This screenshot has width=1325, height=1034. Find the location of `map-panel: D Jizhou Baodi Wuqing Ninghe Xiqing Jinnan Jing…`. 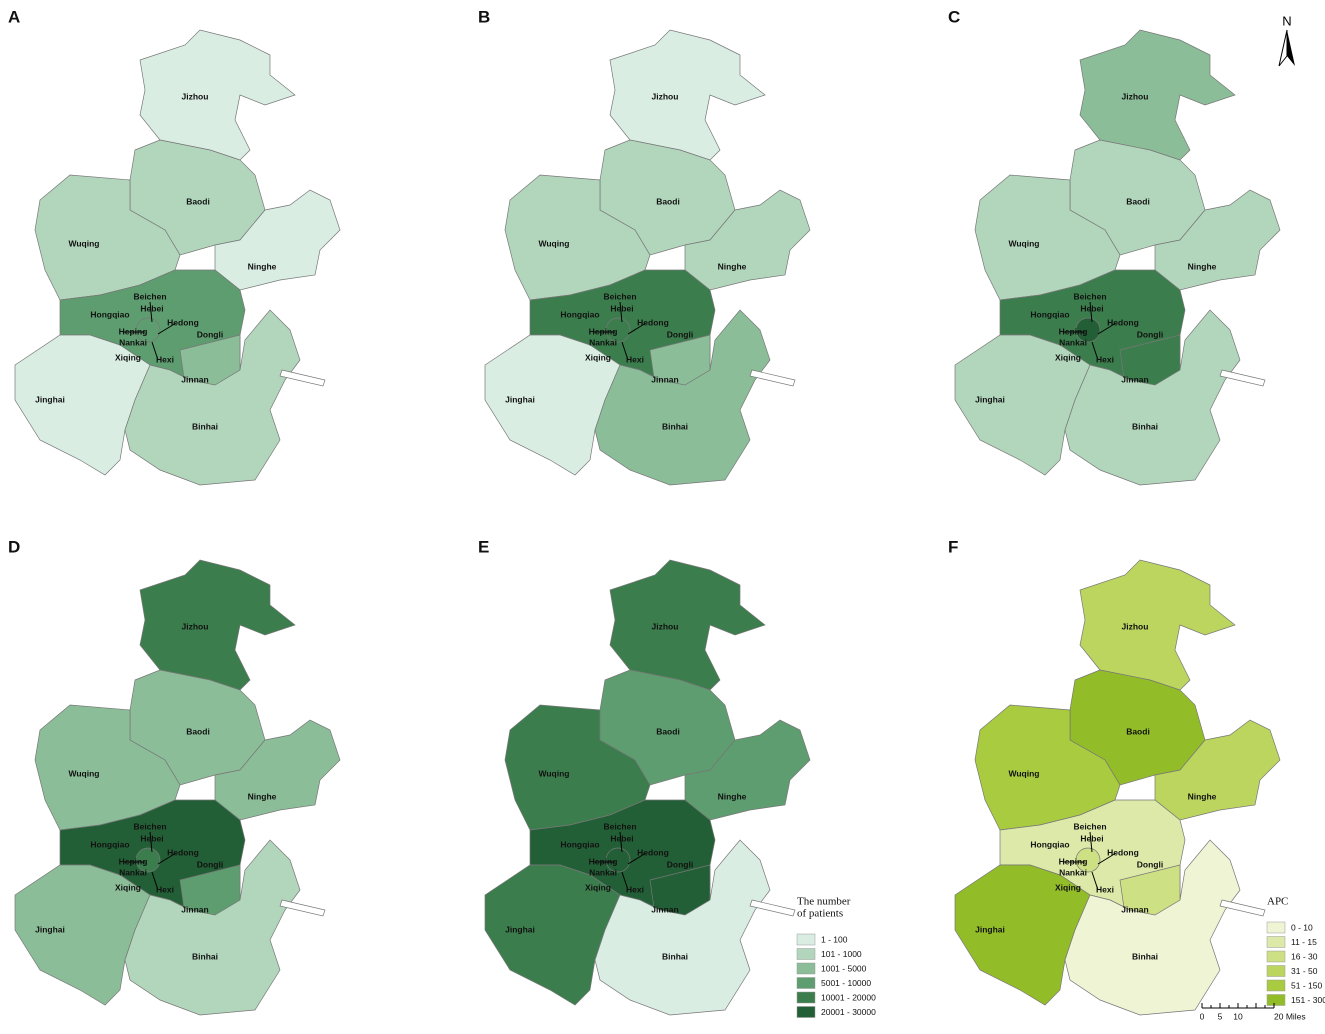

map-panel: D Jizhou Baodi Wuqing Ninghe Xiqing Jinnan Jing… is located at coordinates (174, 776).